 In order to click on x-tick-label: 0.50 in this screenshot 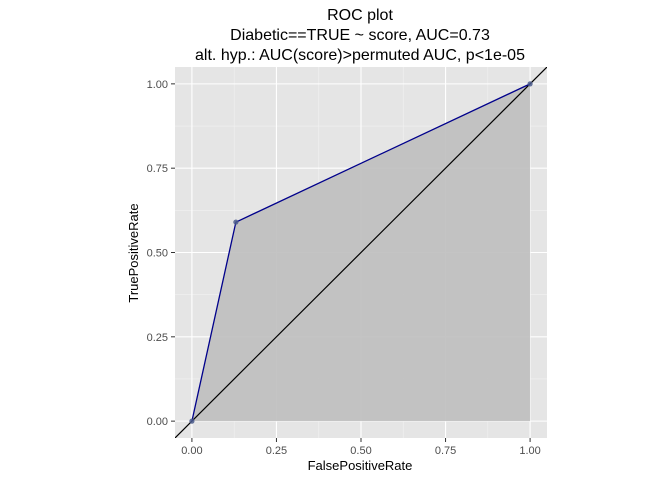, I will do `click(360, 451)`.